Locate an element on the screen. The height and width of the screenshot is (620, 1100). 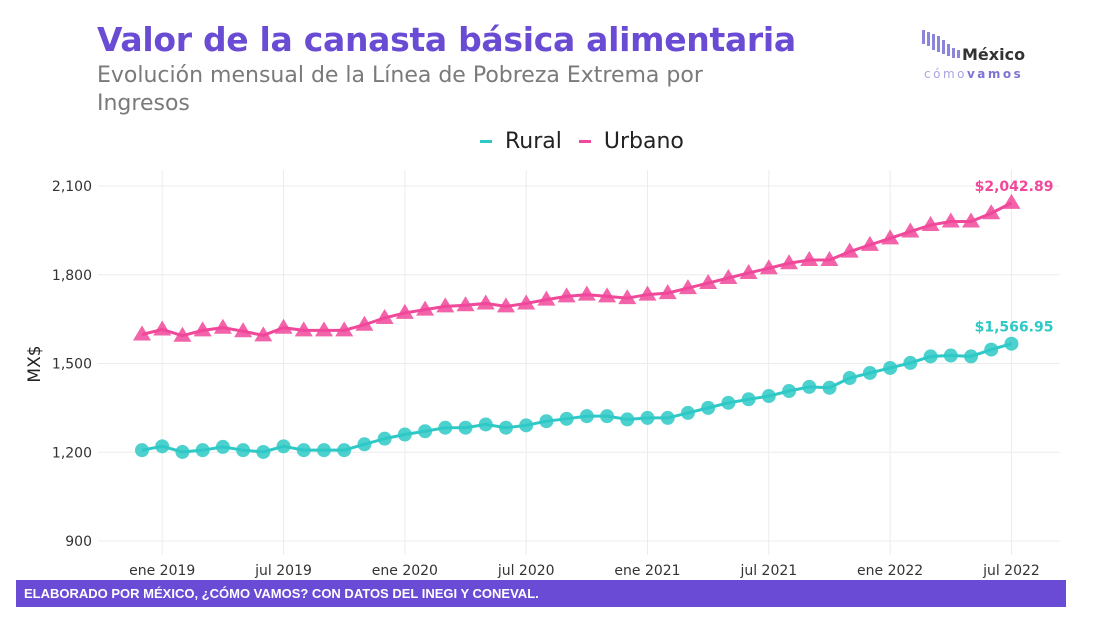
svg-text: México is located at coordinates (993, 54).